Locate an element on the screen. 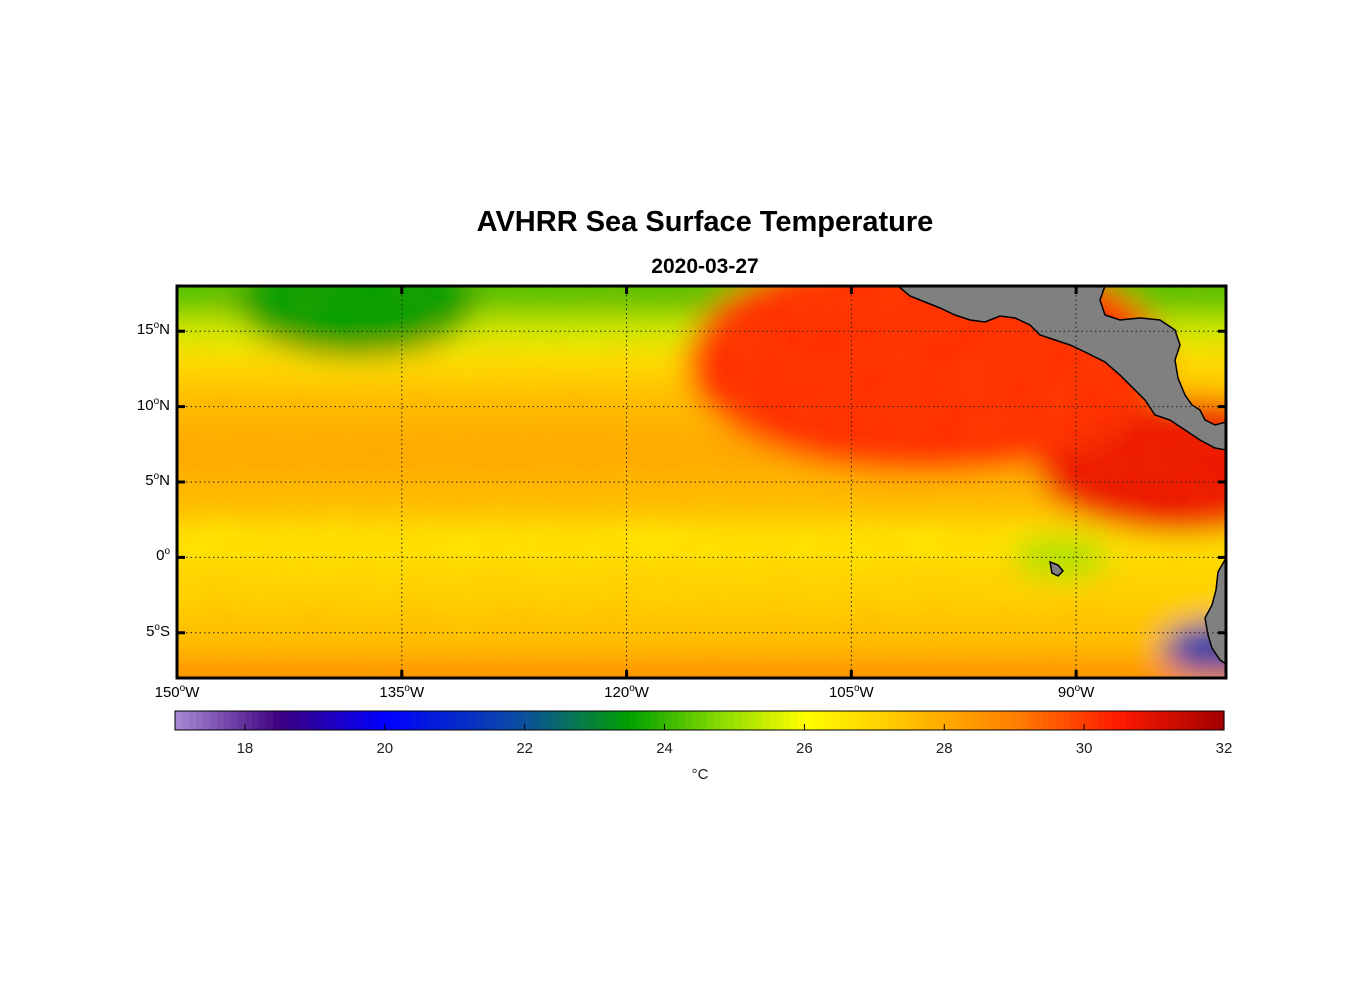 The width and height of the screenshot is (1356, 1000). chart-date: 2020-03-27 is located at coordinates (705, 266).